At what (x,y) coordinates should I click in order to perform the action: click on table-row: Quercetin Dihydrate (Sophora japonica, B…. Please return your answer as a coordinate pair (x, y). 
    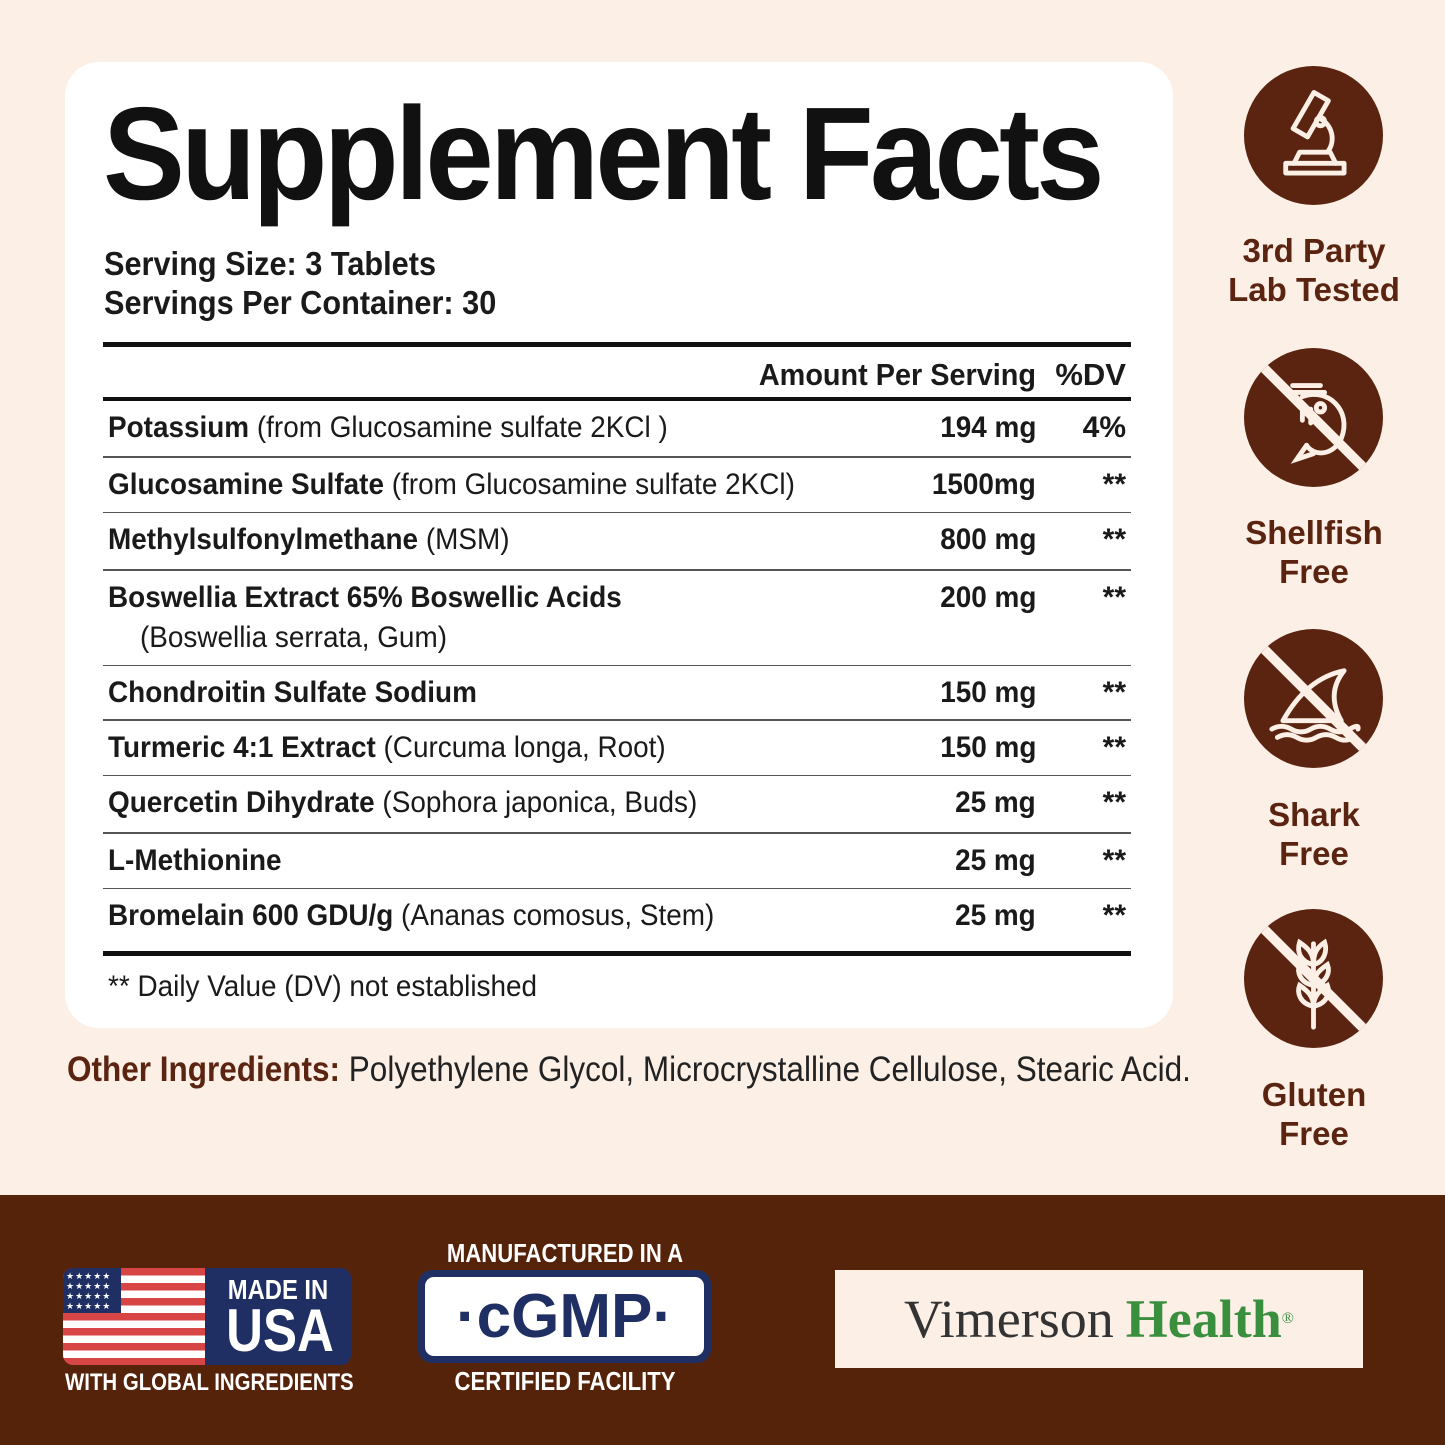
    Looking at the image, I should click on (617, 804).